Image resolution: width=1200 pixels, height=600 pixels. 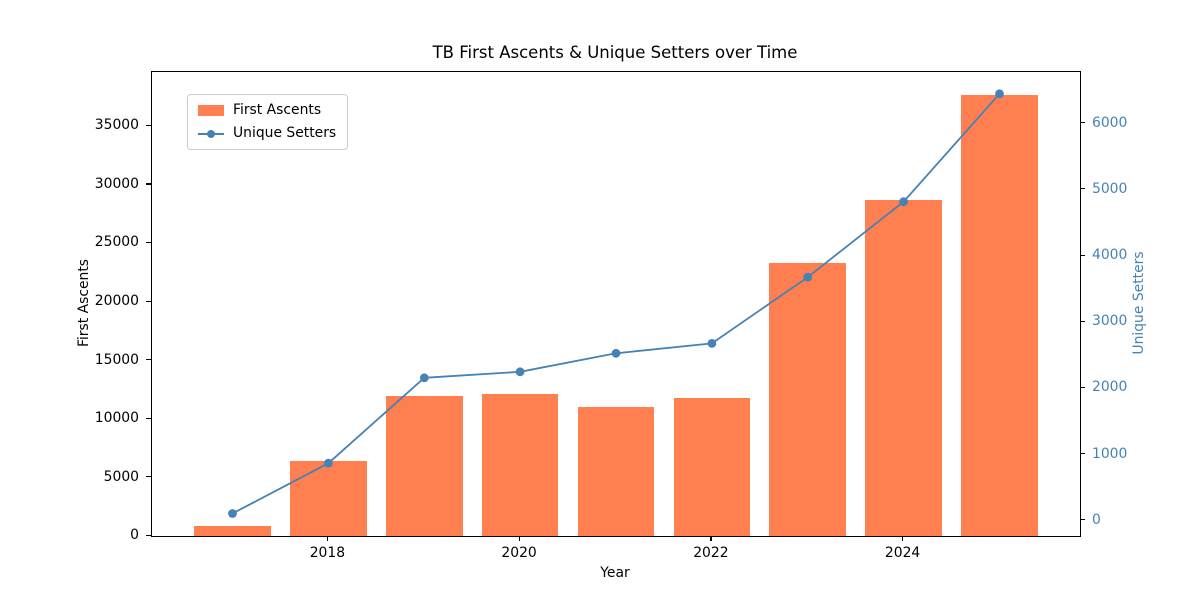 I want to click on y-tick-label-right: 6000, so click(x=1110, y=122).